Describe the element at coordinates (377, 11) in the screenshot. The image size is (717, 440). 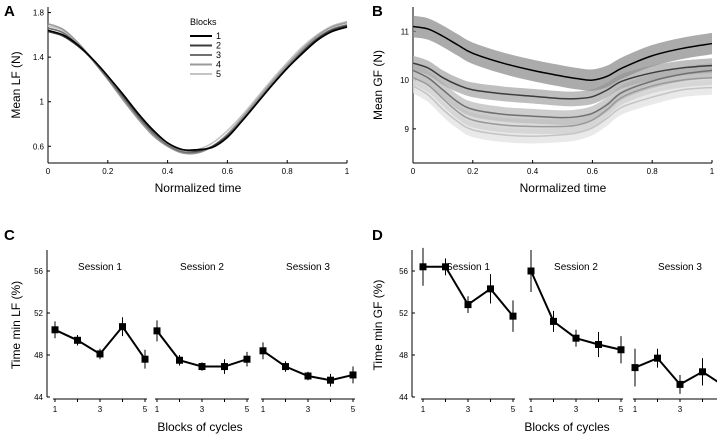
I see `panel-label-b: B` at that location.